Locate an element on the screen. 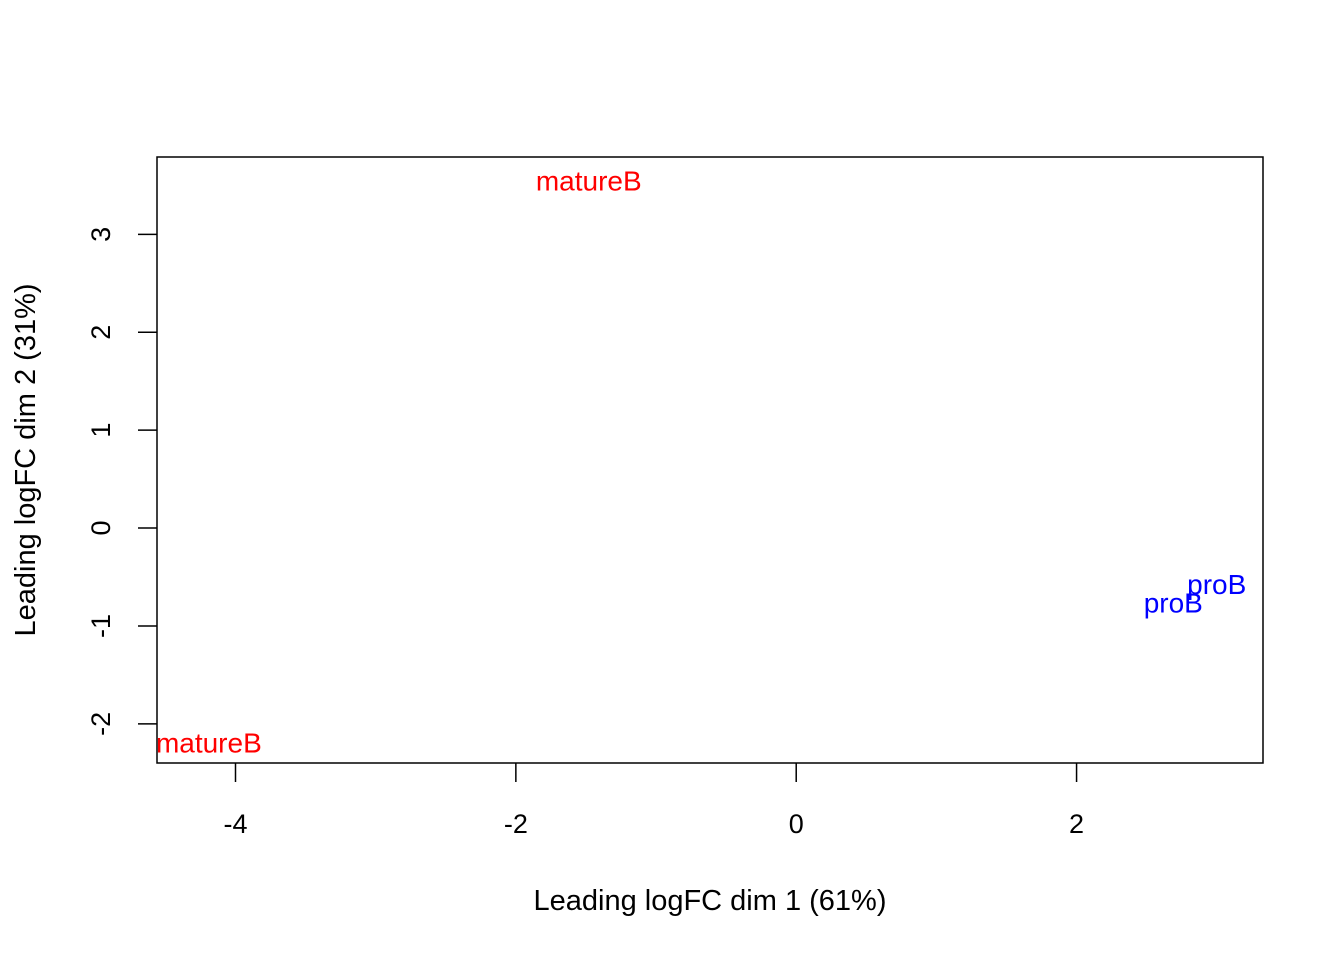 Image resolution: width=1344 pixels, height=960 pixels. x-tick-label: -4 is located at coordinates (235, 824).